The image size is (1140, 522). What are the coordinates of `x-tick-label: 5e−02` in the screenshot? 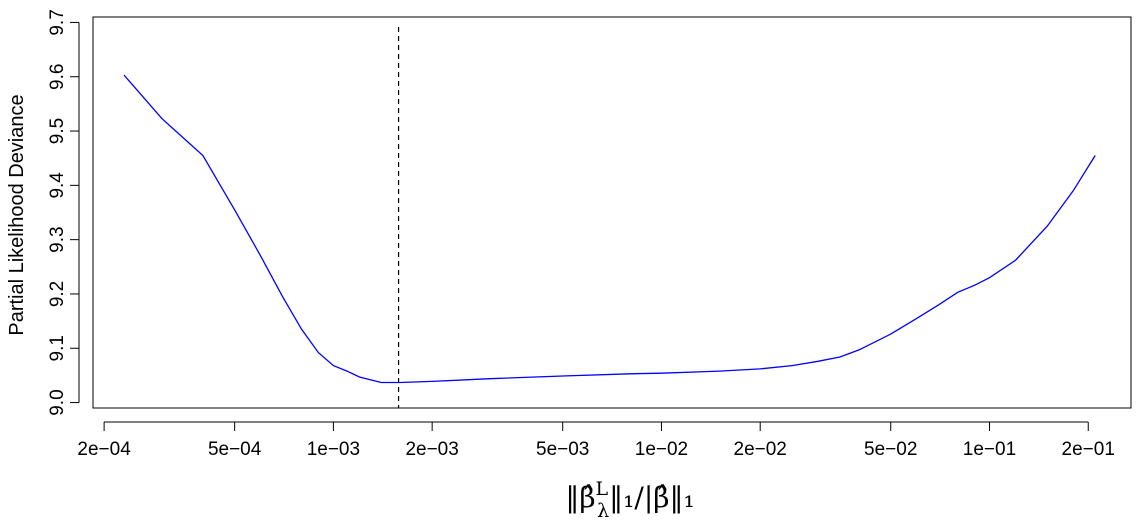 It's located at (890, 449).